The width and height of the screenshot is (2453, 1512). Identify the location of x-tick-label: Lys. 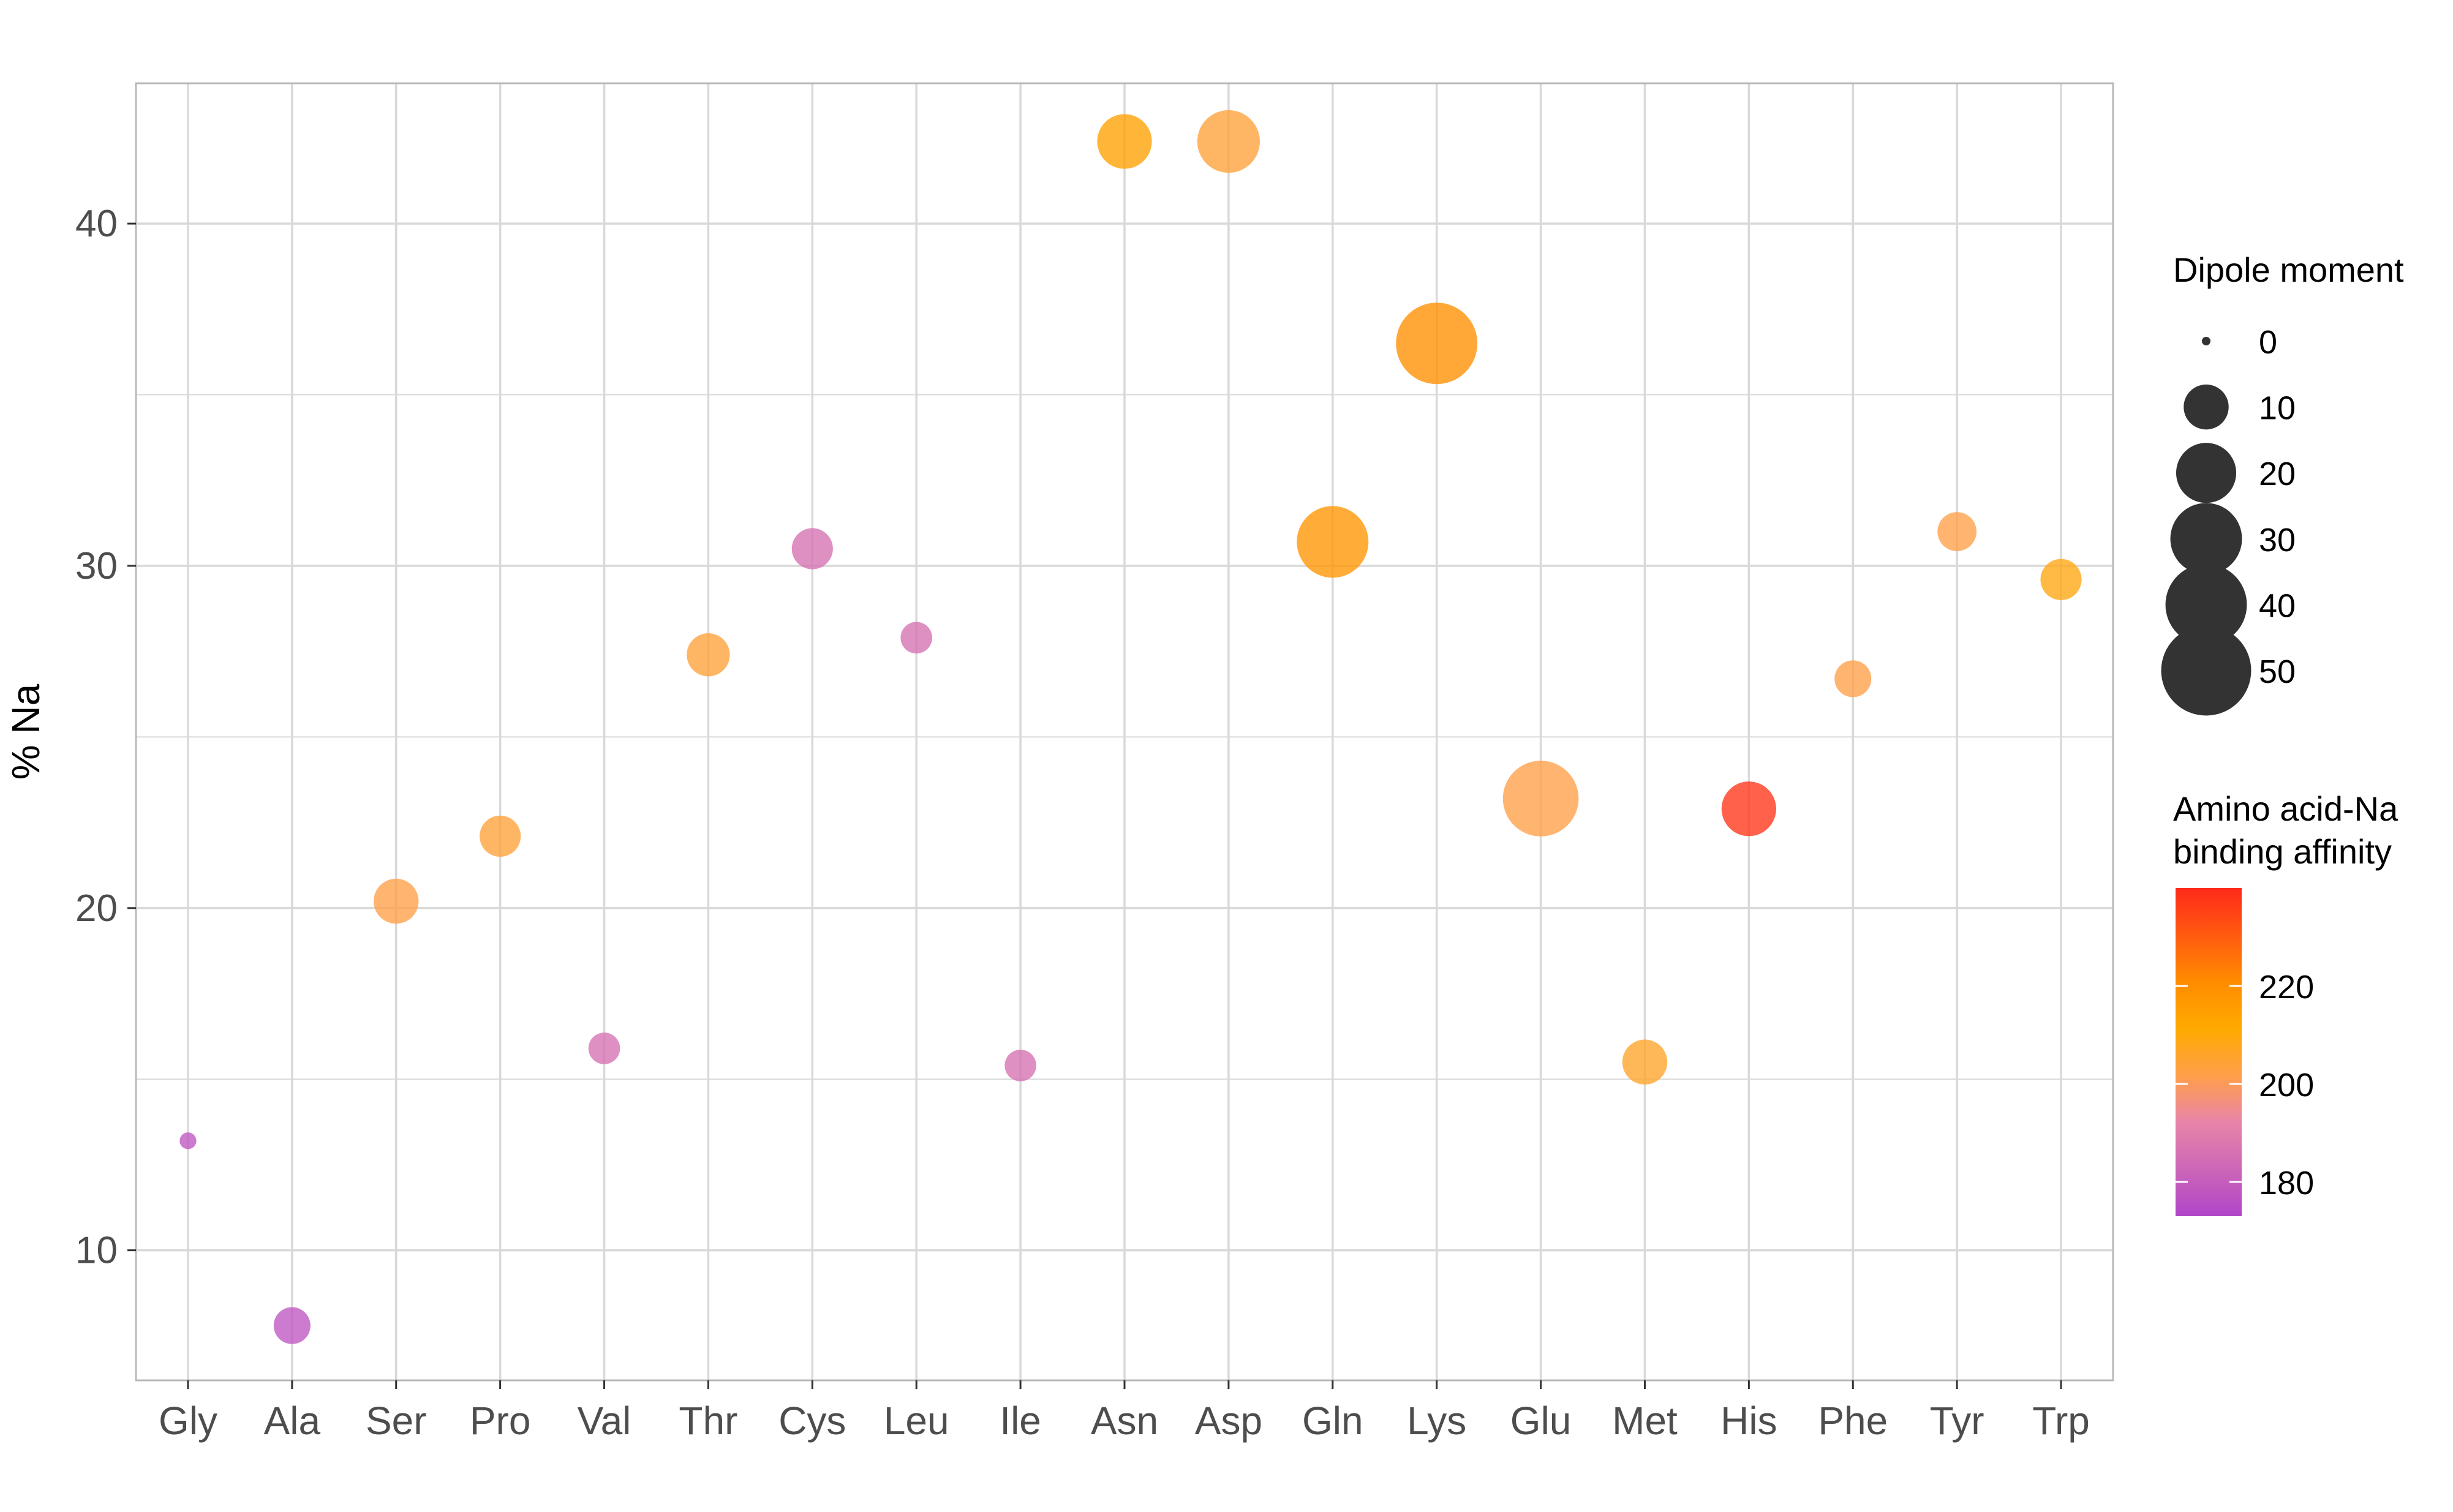
(1436, 1421).